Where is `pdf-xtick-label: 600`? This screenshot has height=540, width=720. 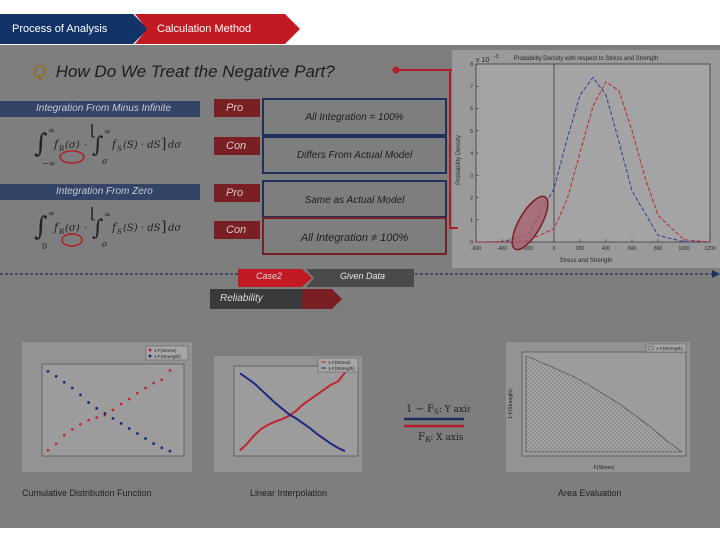 pdf-xtick-label: 600 is located at coordinates (632, 249).